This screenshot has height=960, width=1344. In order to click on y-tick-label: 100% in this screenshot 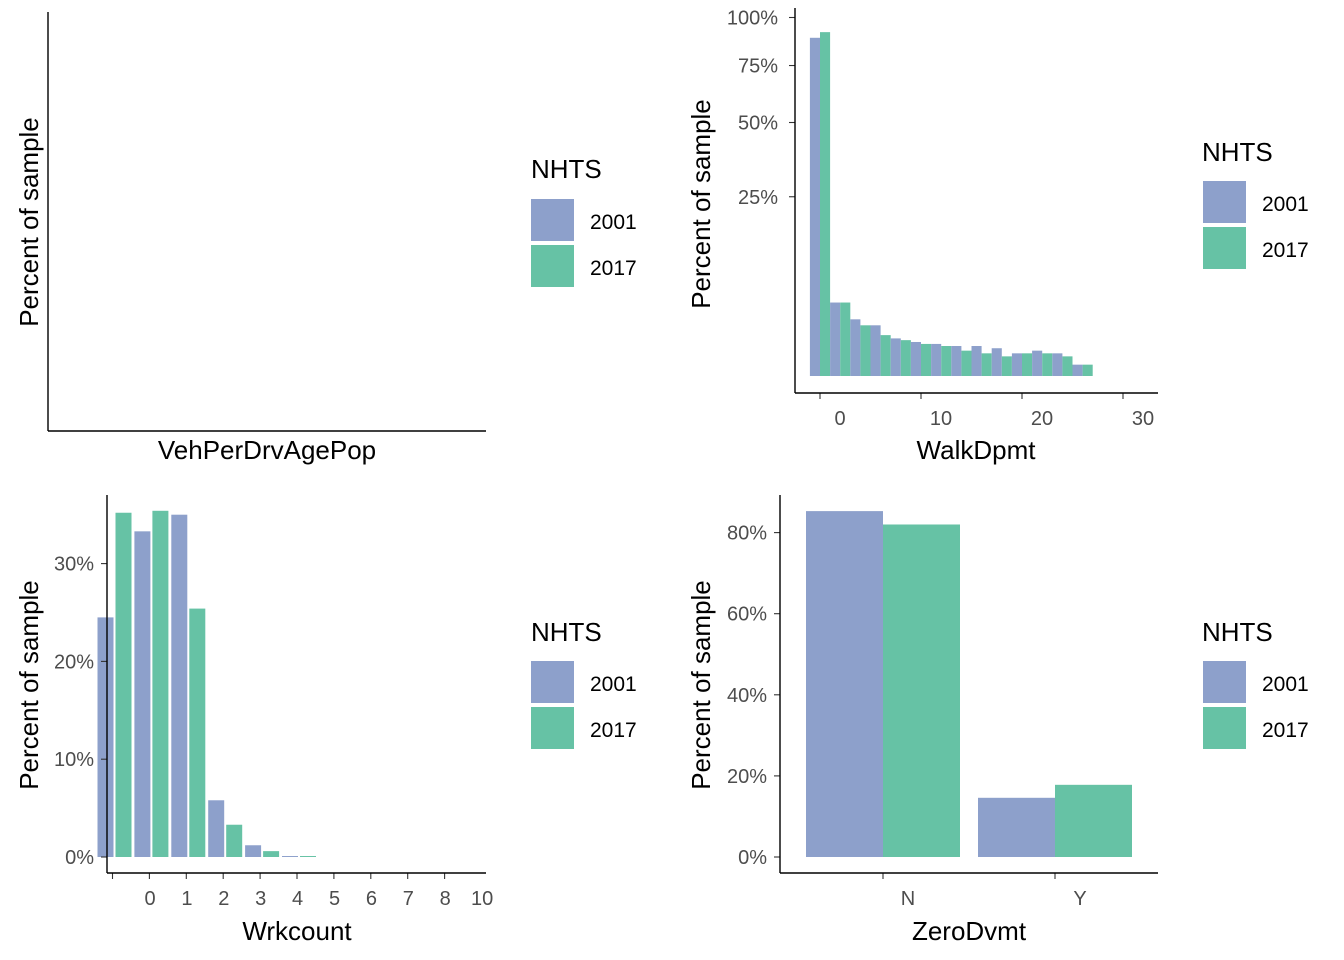, I will do `click(752, 19)`.